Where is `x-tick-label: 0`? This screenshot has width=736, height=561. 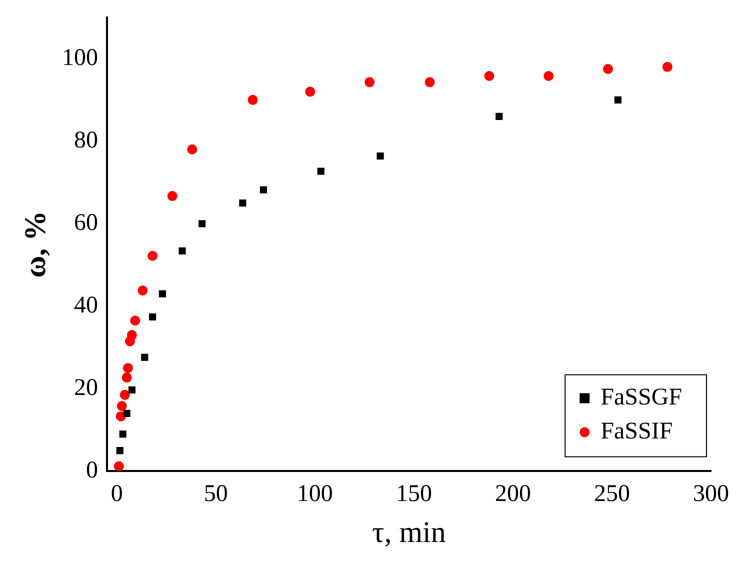 x-tick-label: 0 is located at coordinates (116, 493).